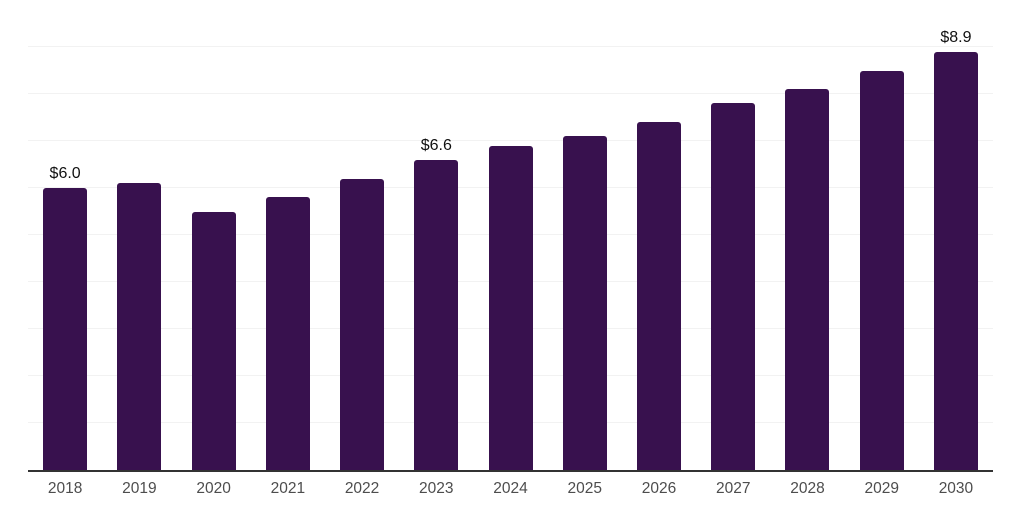  What do you see at coordinates (733, 286) in the screenshot?
I see `bar-2027` at bounding box center [733, 286].